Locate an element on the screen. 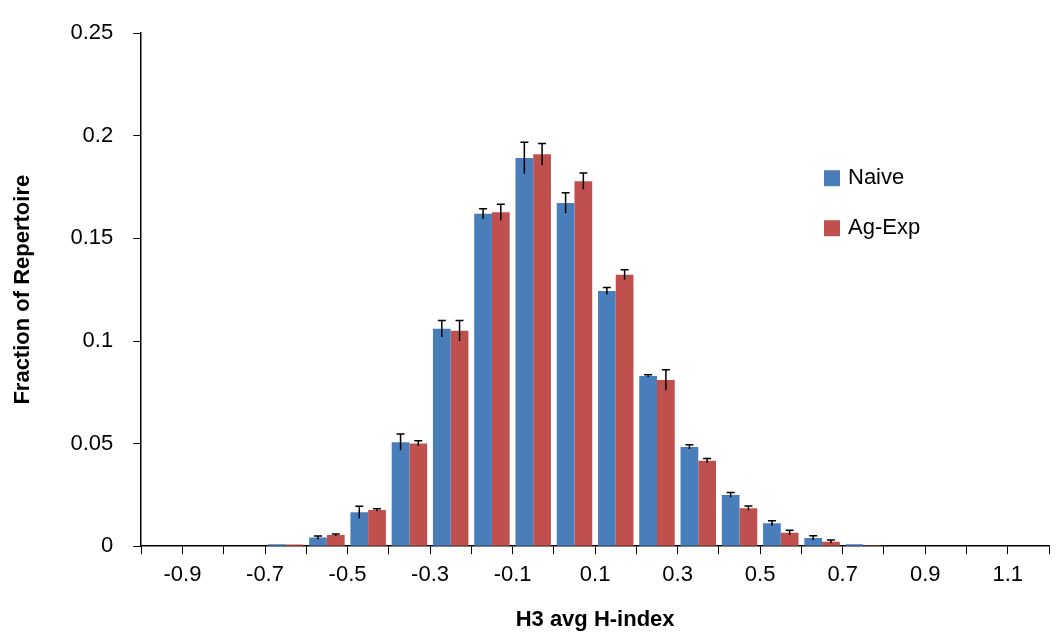 This screenshot has height=637, width=1057. legend-label: Naive is located at coordinates (876, 177).